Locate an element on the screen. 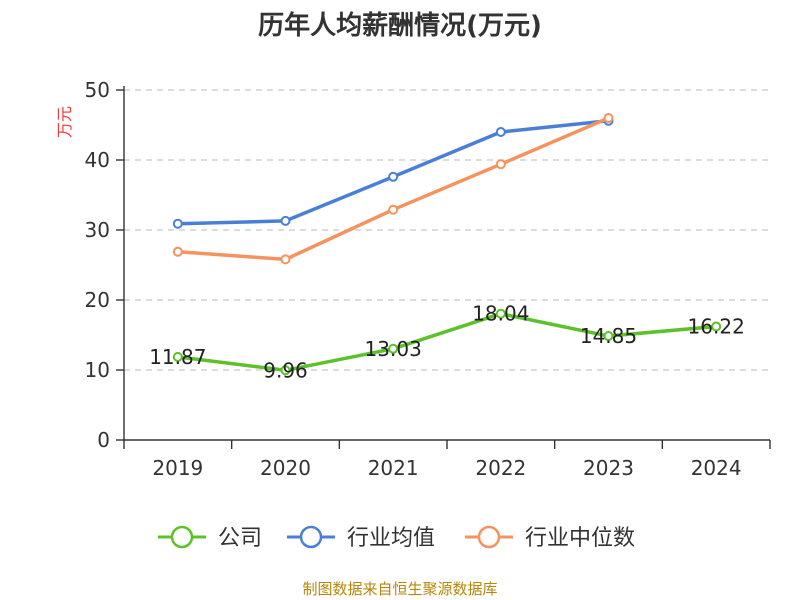  y-tick-label: 0 is located at coordinates (103, 440).